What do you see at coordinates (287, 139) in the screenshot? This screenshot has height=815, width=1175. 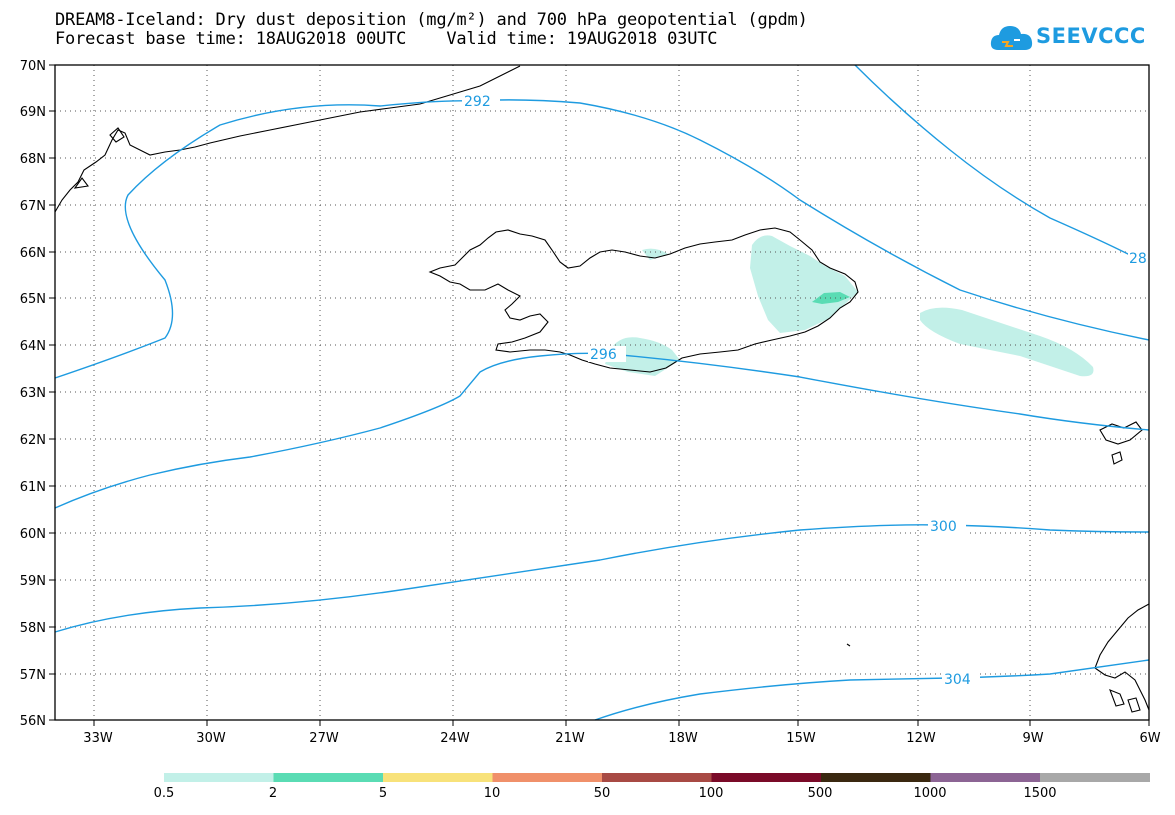 I see `greenland-coast` at bounding box center [287, 139].